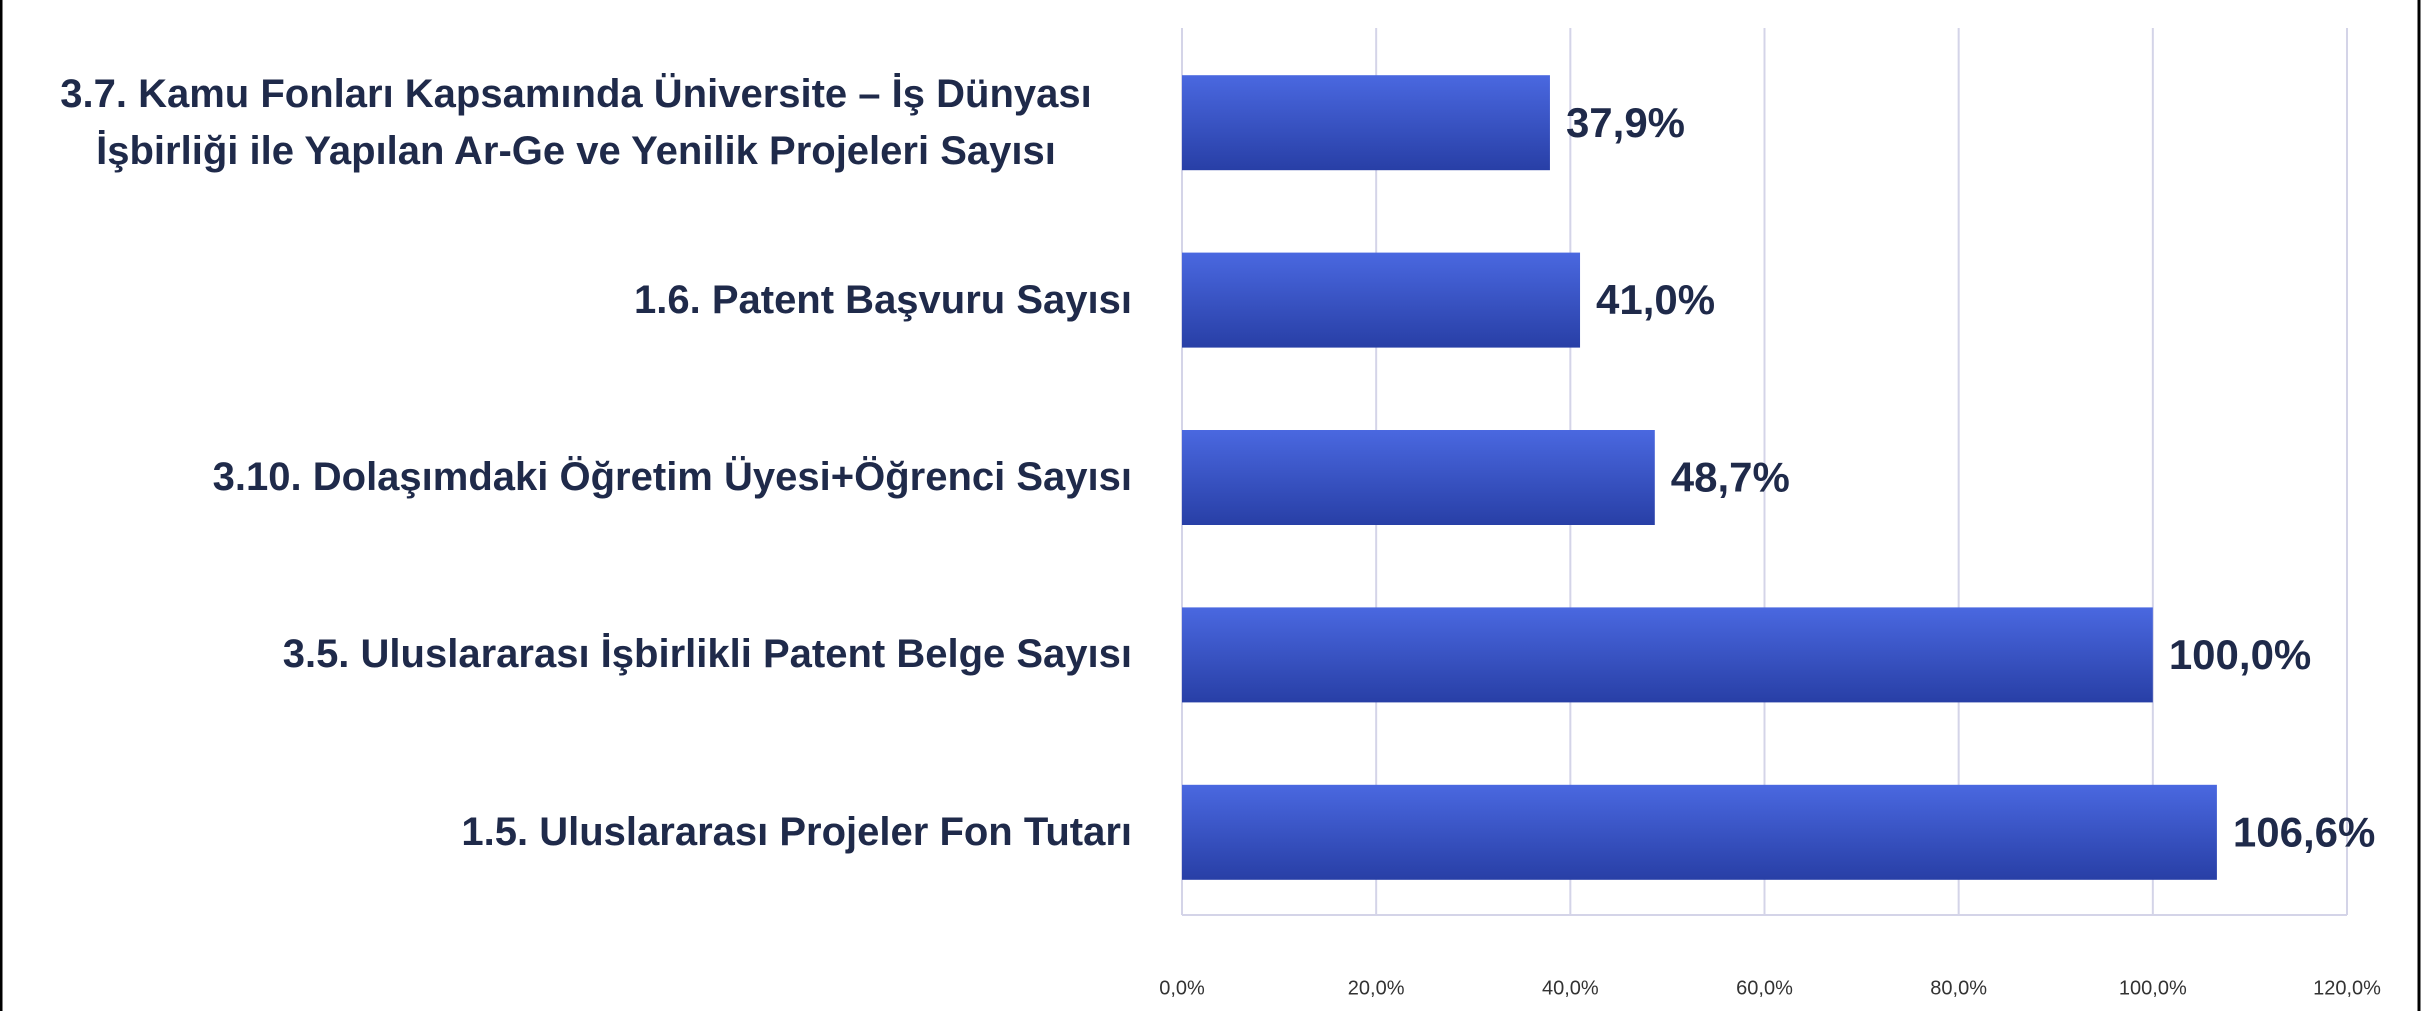 The image size is (2428, 1011). Describe the element at coordinates (1730, 477) in the screenshot. I see `value-label: 48,7%` at that location.